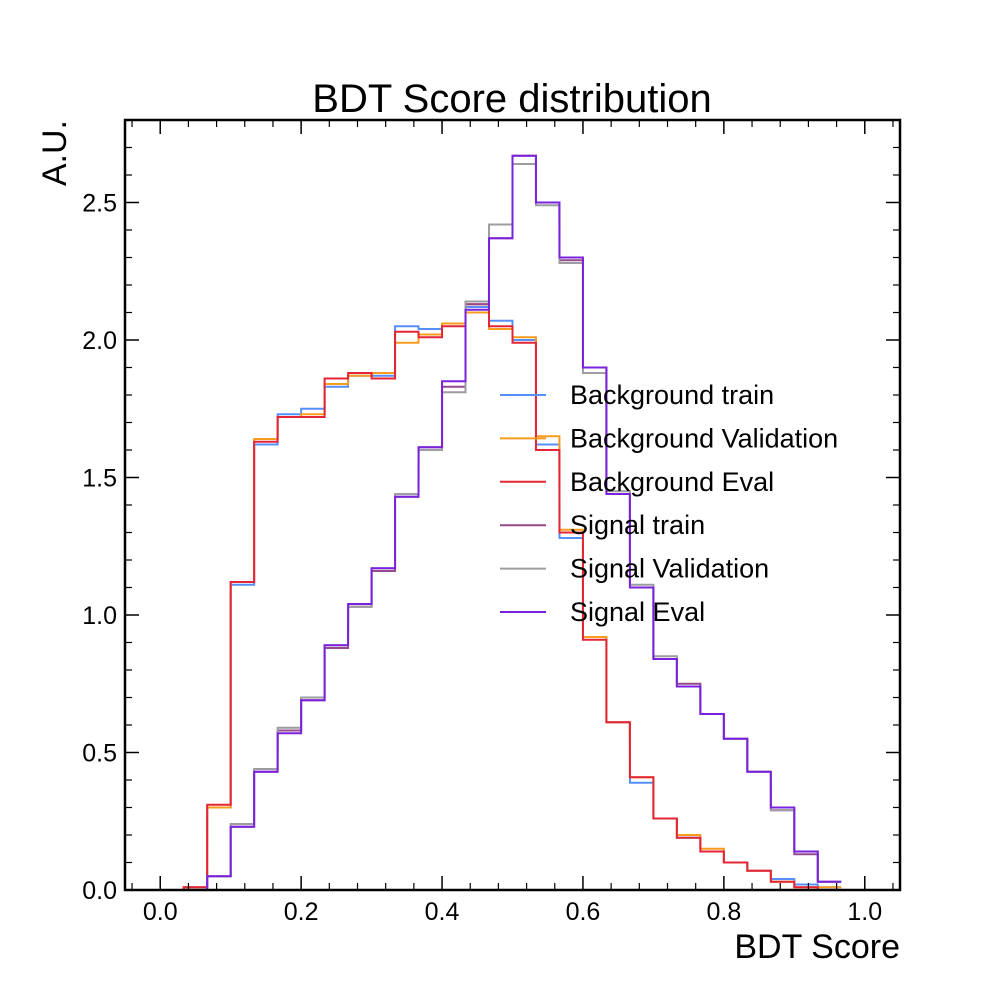  What do you see at coordinates (637, 612) in the screenshot?
I see `legend-label-6: Signal Eval` at bounding box center [637, 612].